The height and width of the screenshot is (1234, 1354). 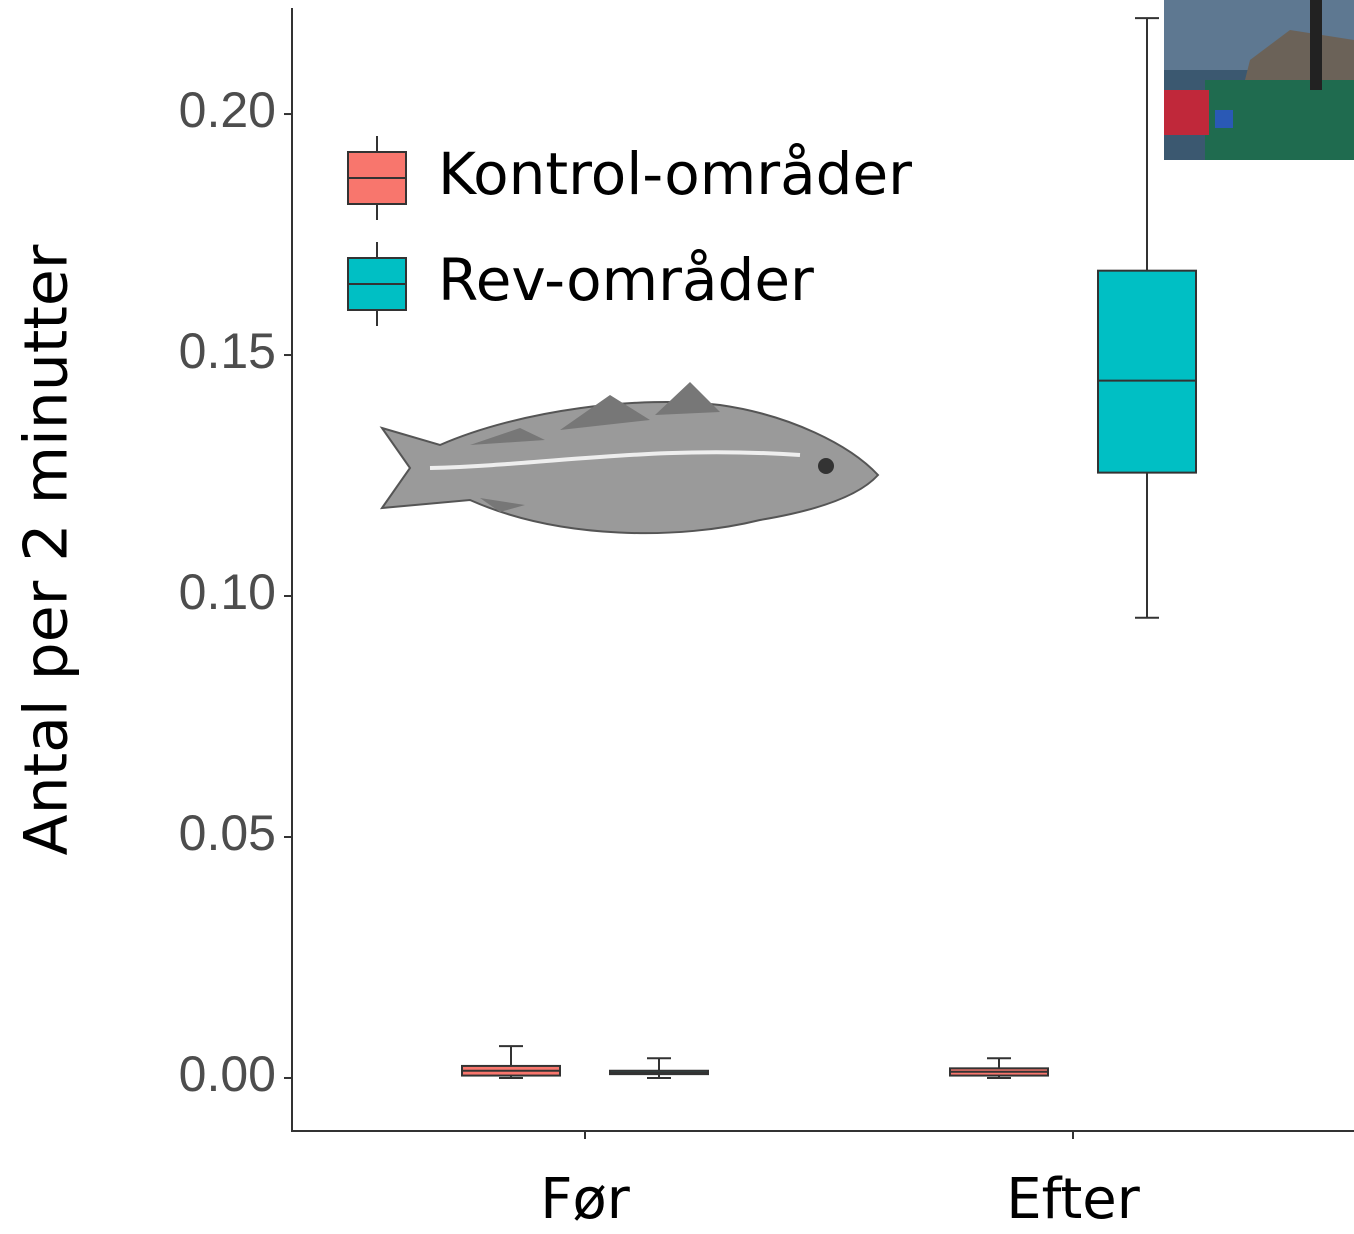 I want to click on y-tick-label: 0.00, so click(x=227, y=1074).